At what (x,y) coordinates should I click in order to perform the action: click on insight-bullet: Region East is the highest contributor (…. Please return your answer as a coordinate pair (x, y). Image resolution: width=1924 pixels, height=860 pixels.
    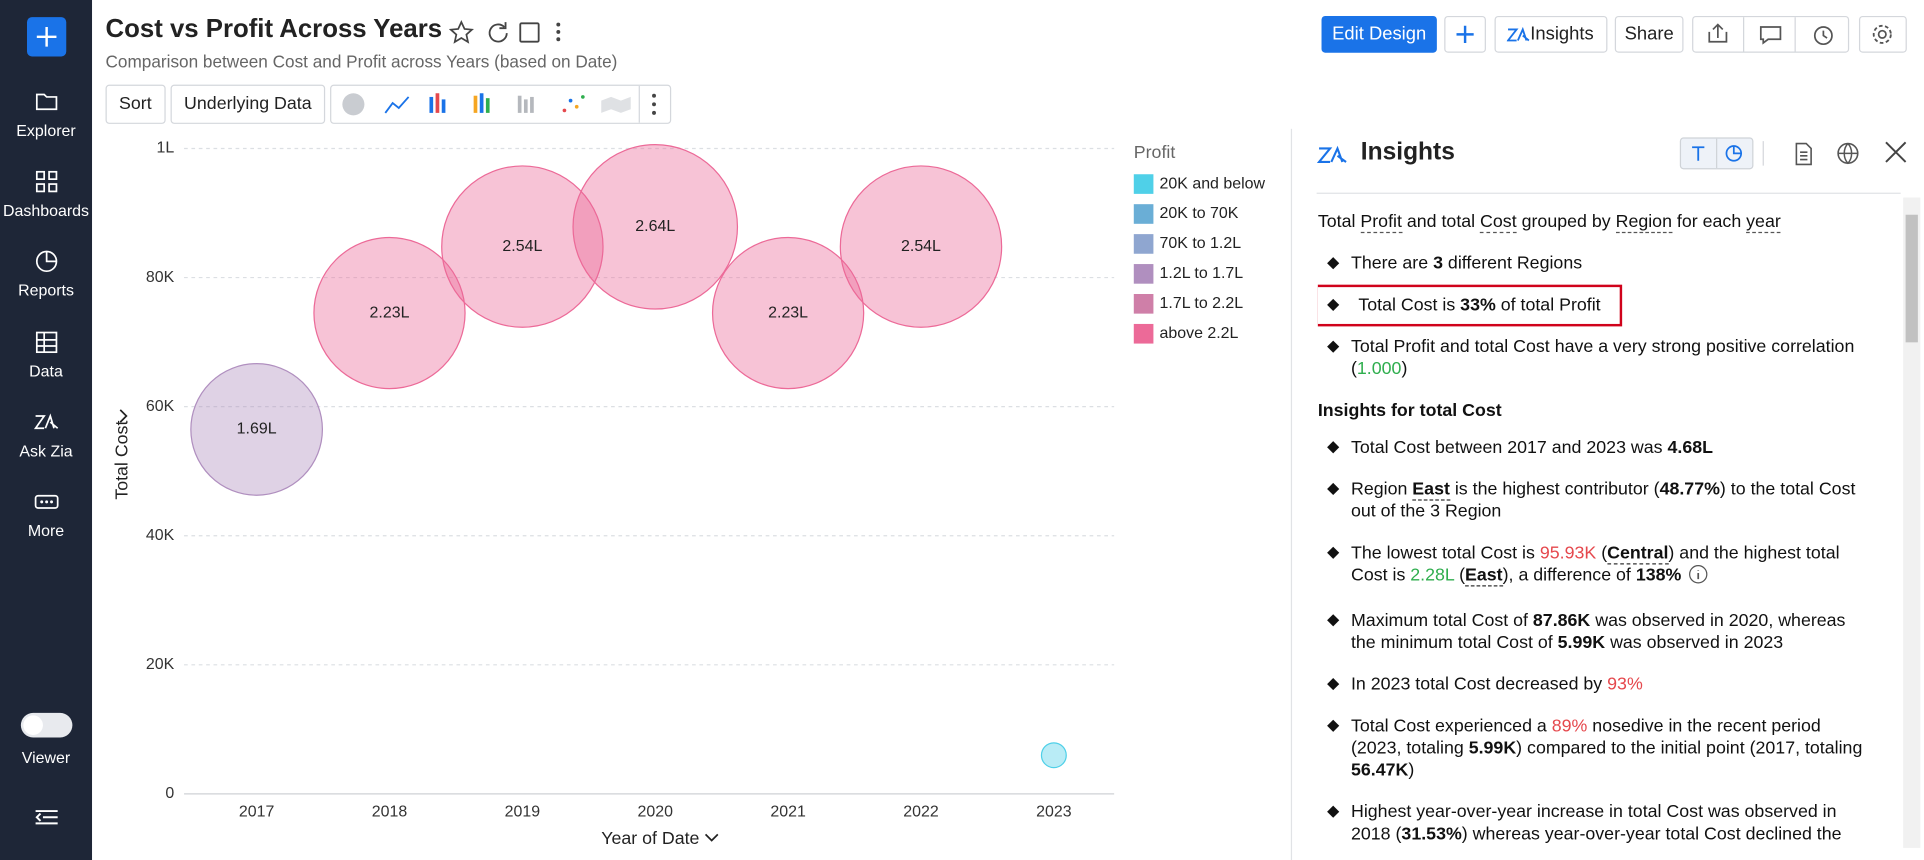
    Looking at the image, I should click on (1594, 501).